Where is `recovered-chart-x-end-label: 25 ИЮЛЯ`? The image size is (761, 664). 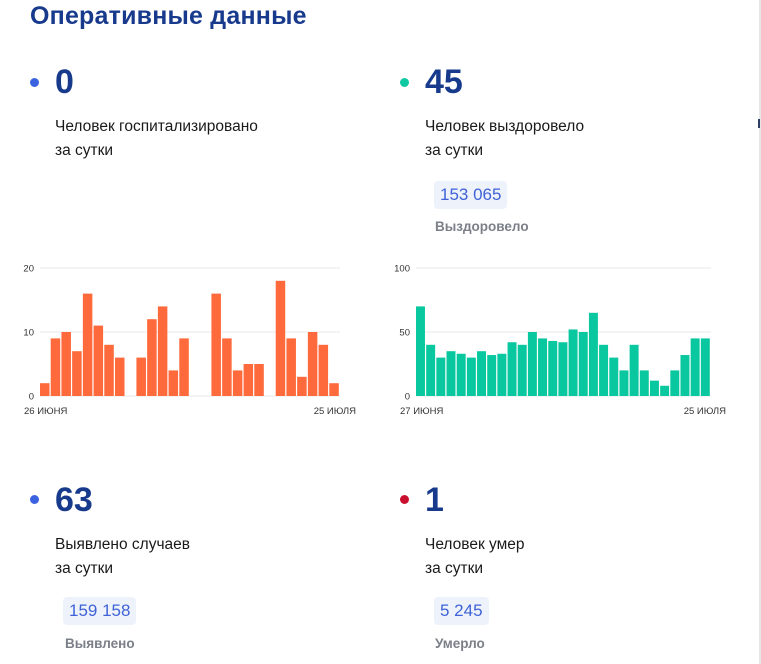 recovered-chart-x-end-label: 25 ИЮЛЯ is located at coordinates (705, 411).